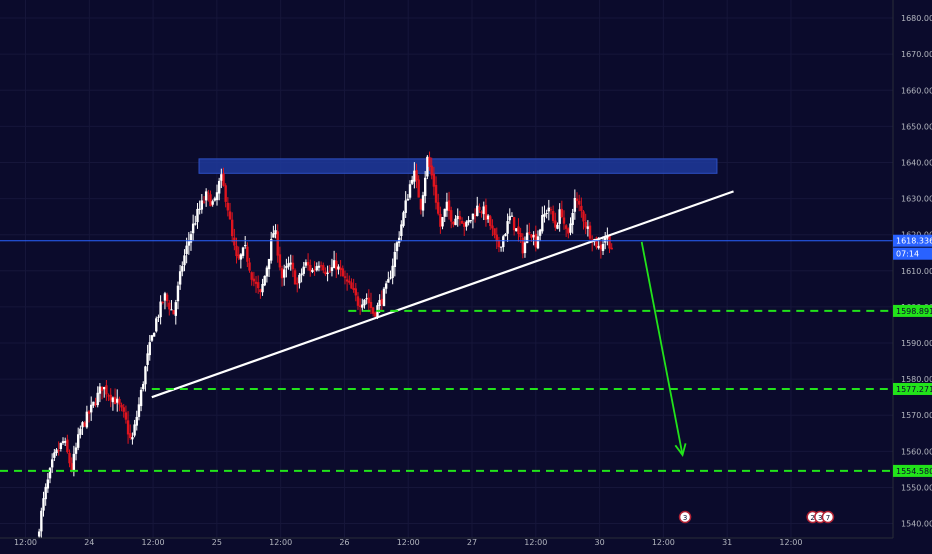  What do you see at coordinates (916, 18) in the screenshot?
I see `y-tick-label: 1680.000` at bounding box center [916, 18].